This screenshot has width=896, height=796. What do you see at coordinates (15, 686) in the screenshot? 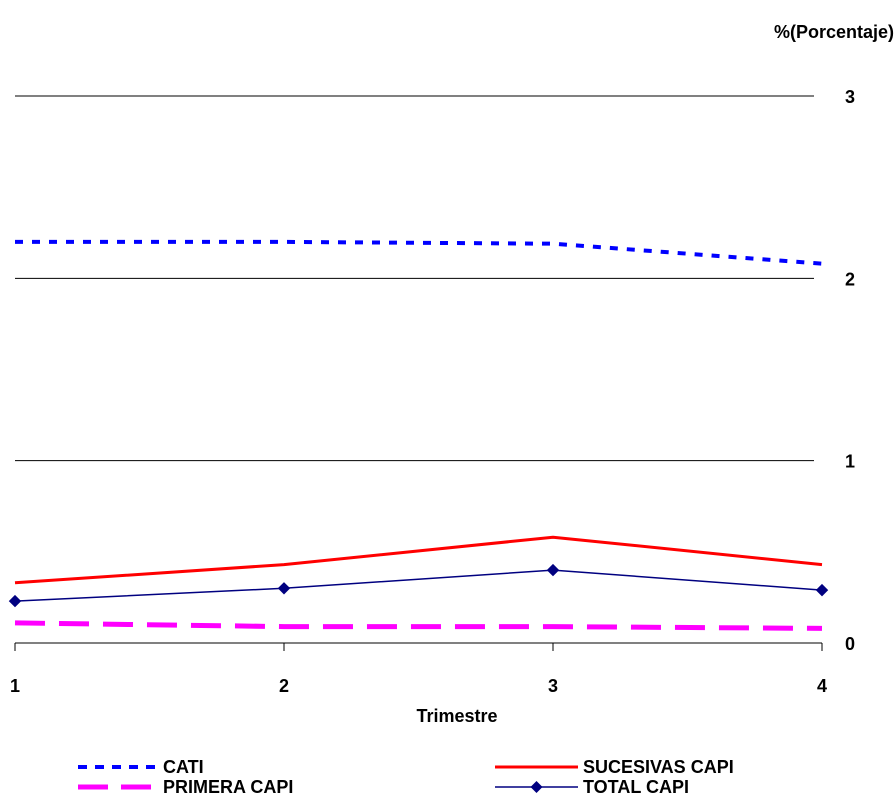
I see `x-tick-label: 1` at bounding box center [15, 686].